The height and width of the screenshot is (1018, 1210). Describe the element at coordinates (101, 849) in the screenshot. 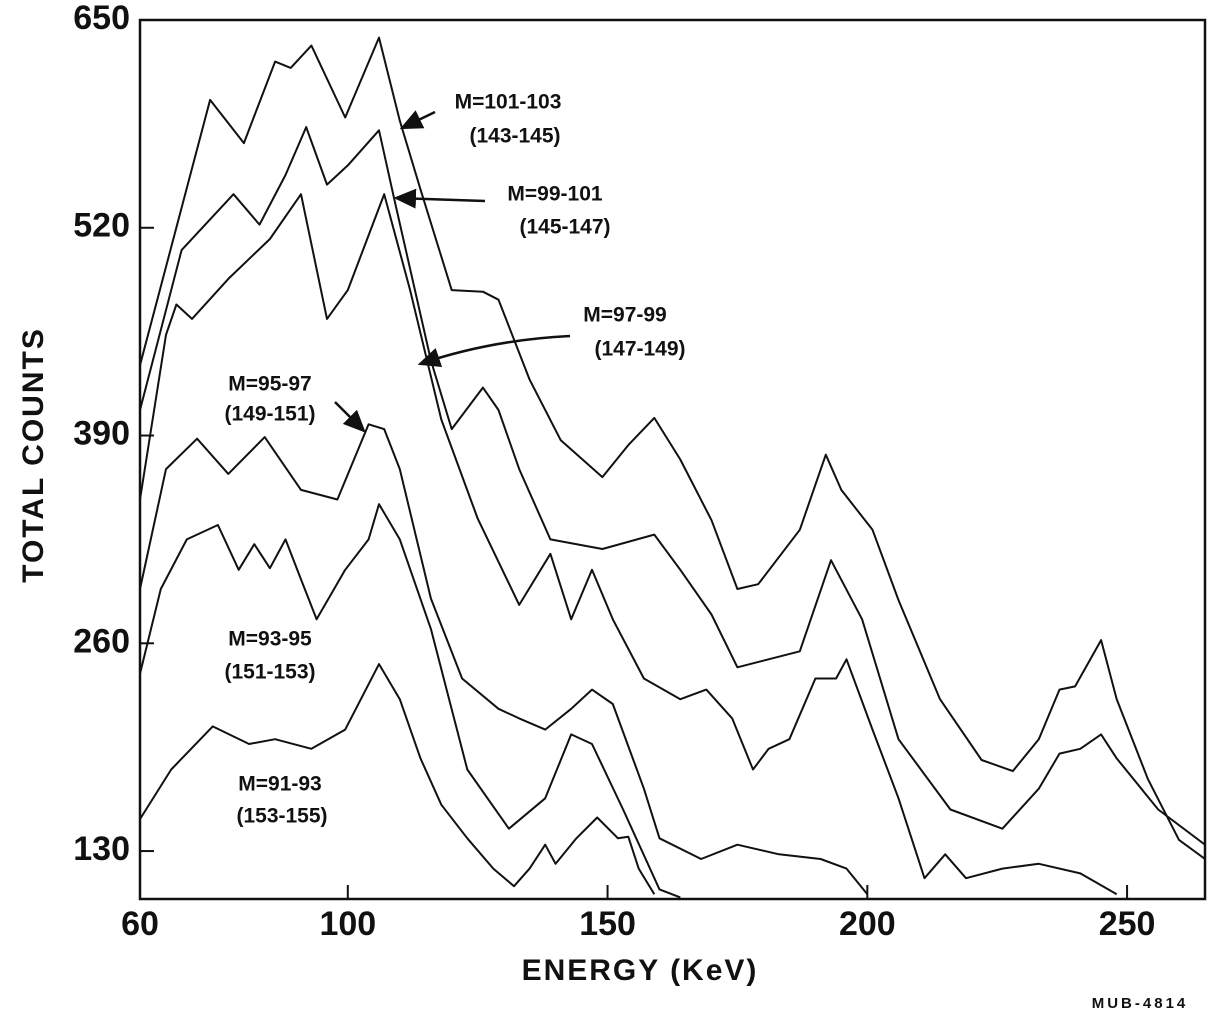

I see `y-tick-label: 130` at that location.